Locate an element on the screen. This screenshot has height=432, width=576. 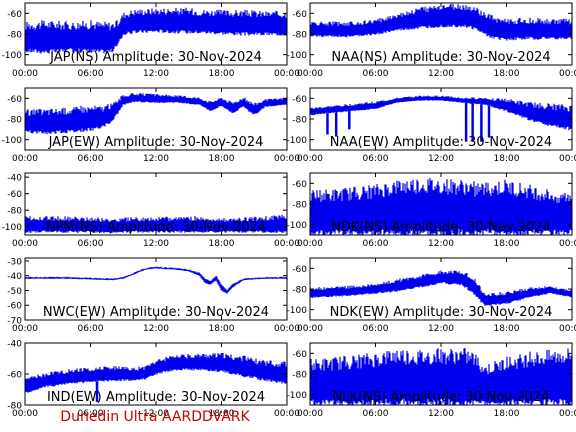
y-tick-label: -70 is located at coordinates (14, 322).